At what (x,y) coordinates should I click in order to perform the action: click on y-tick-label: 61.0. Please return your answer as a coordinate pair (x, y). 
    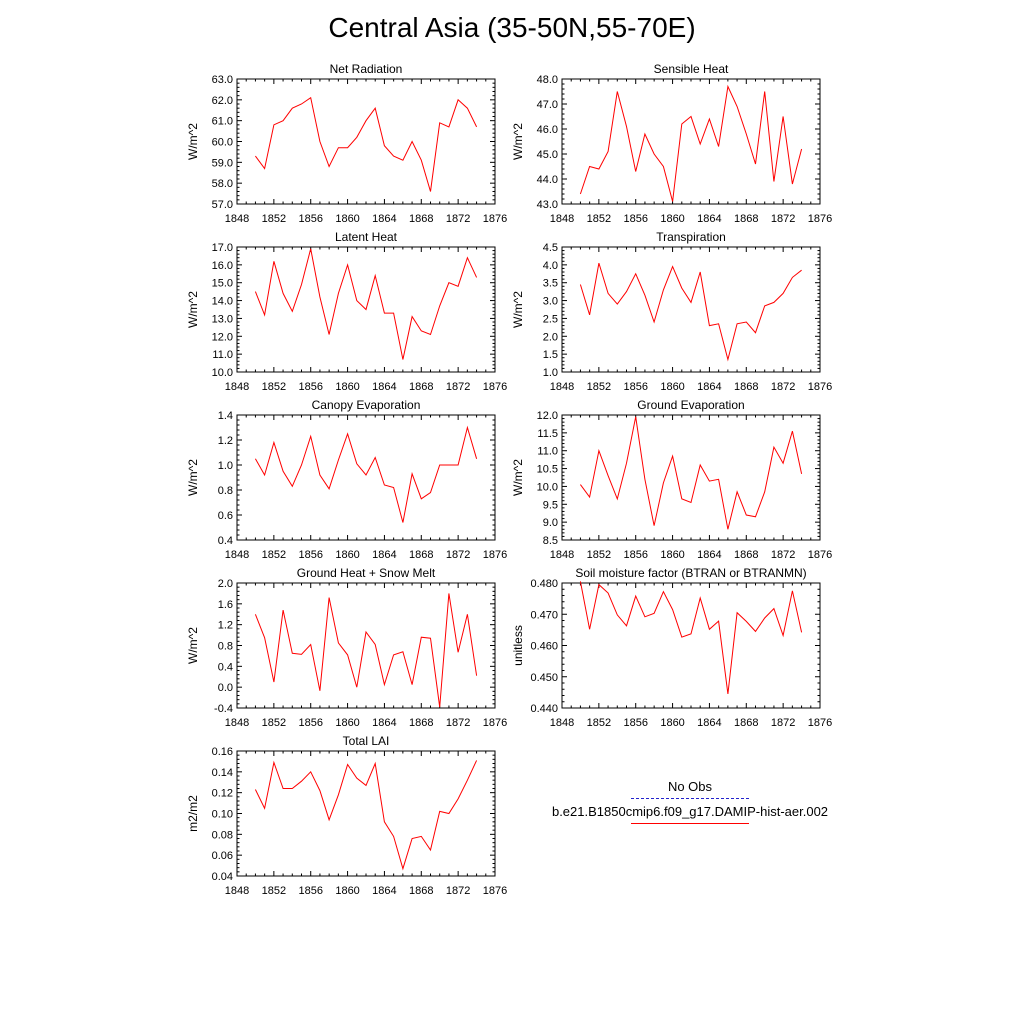
    Looking at the image, I should click on (222, 122).